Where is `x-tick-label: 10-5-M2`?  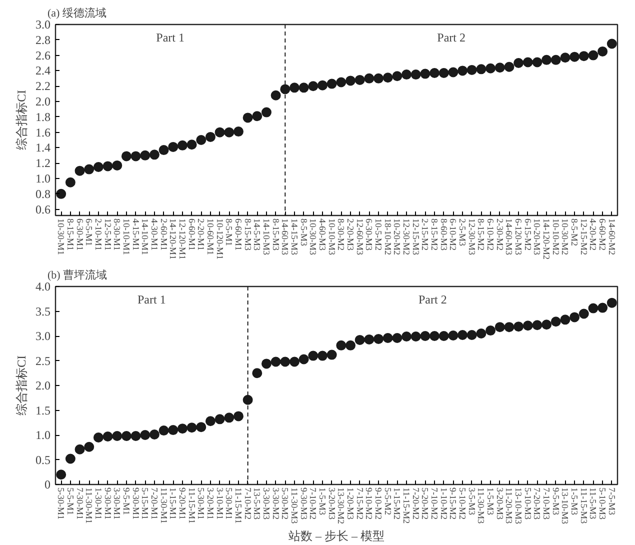 x-tick-label: 10-5-M2 is located at coordinates (379, 234).